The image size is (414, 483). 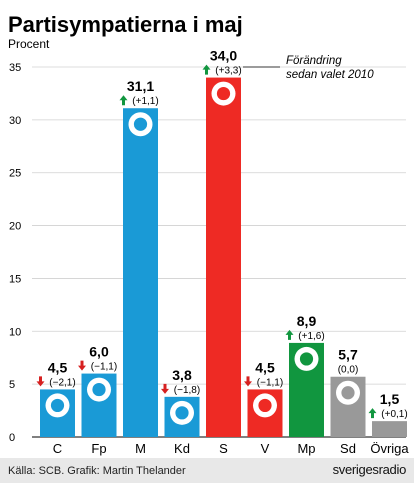 I want to click on y-axis-label: Procent, so click(x=29, y=44).